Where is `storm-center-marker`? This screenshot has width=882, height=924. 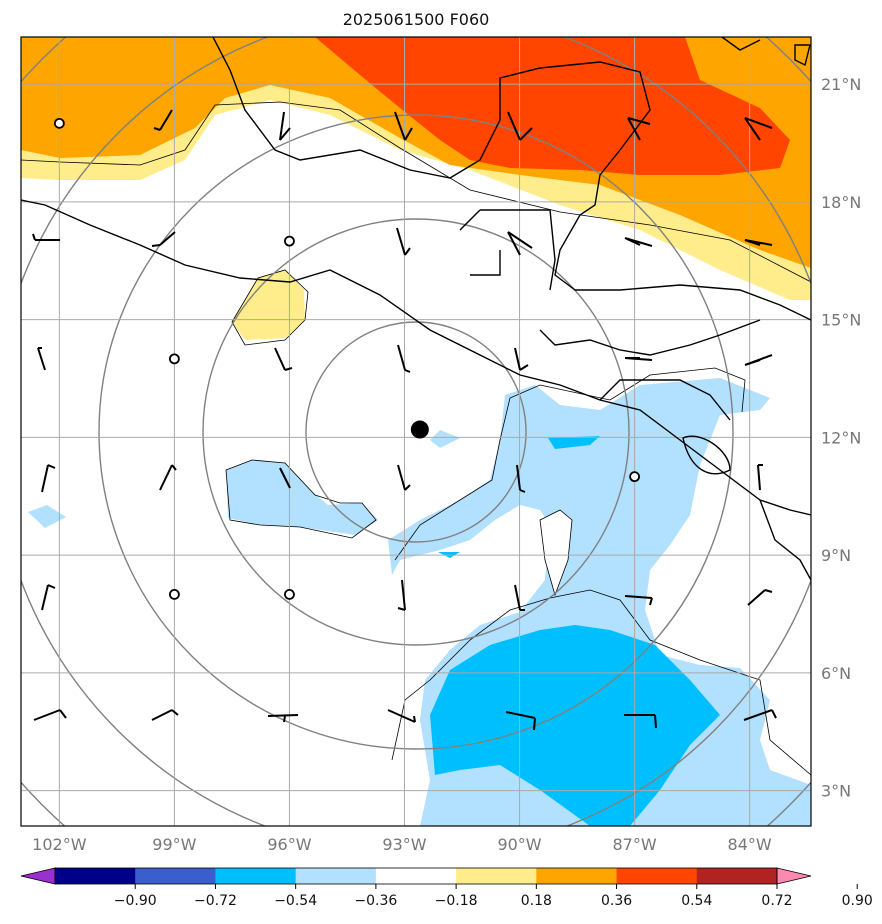
storm-center-marker is located at coordinates (419, 429).